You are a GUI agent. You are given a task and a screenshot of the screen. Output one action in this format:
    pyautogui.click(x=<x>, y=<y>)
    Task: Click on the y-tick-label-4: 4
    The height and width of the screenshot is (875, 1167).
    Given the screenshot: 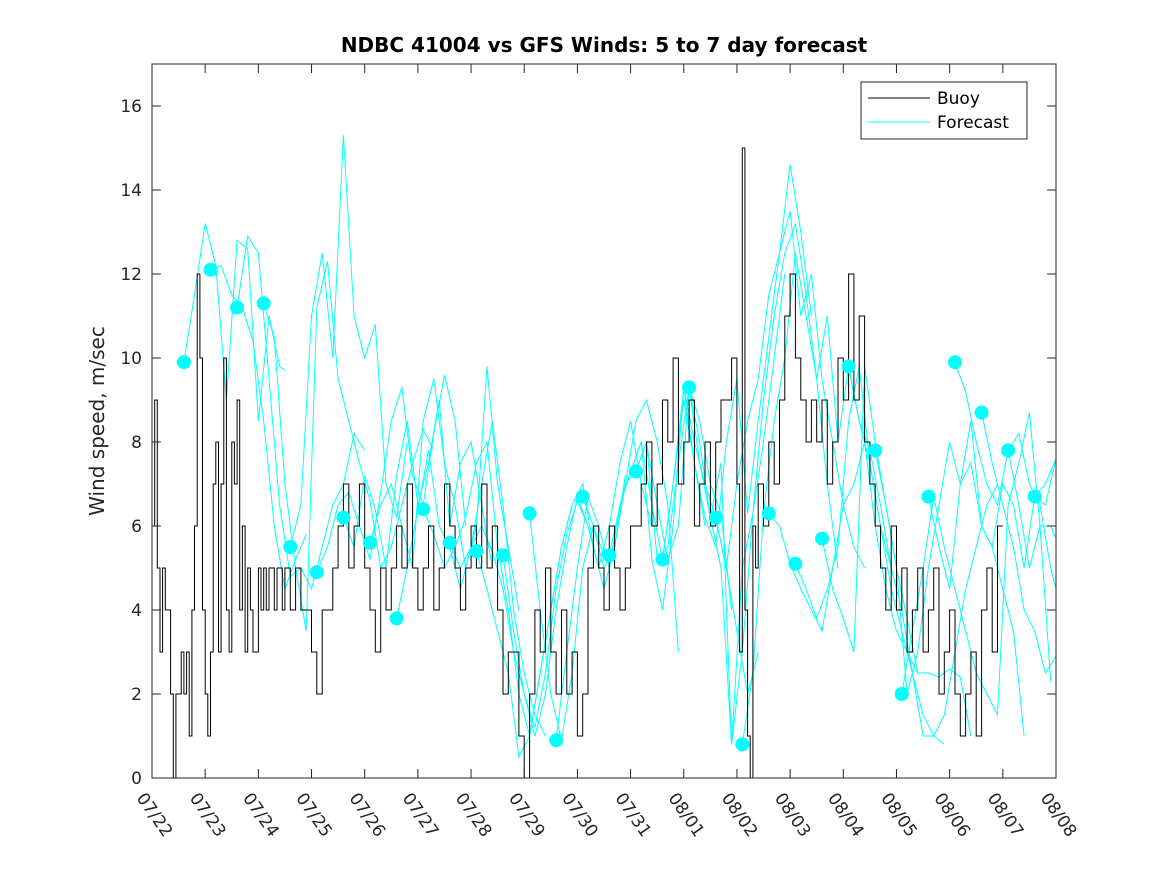 What is the action you would take?
    pyautogui.click(x=136, y=611)
    